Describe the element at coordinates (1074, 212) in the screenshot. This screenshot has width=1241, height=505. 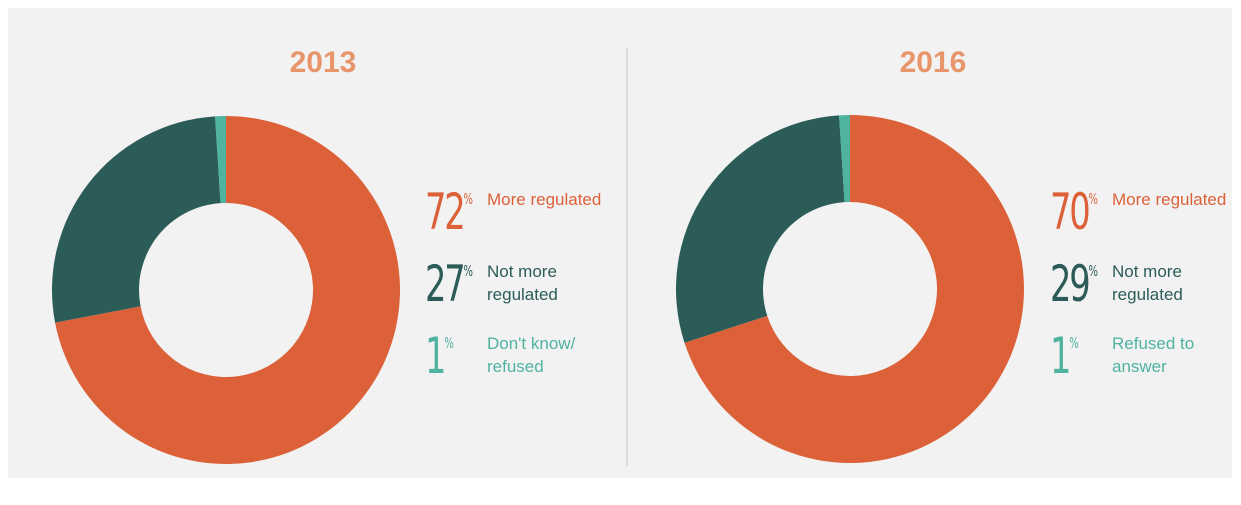
I see `value-label: 70%` at that location.